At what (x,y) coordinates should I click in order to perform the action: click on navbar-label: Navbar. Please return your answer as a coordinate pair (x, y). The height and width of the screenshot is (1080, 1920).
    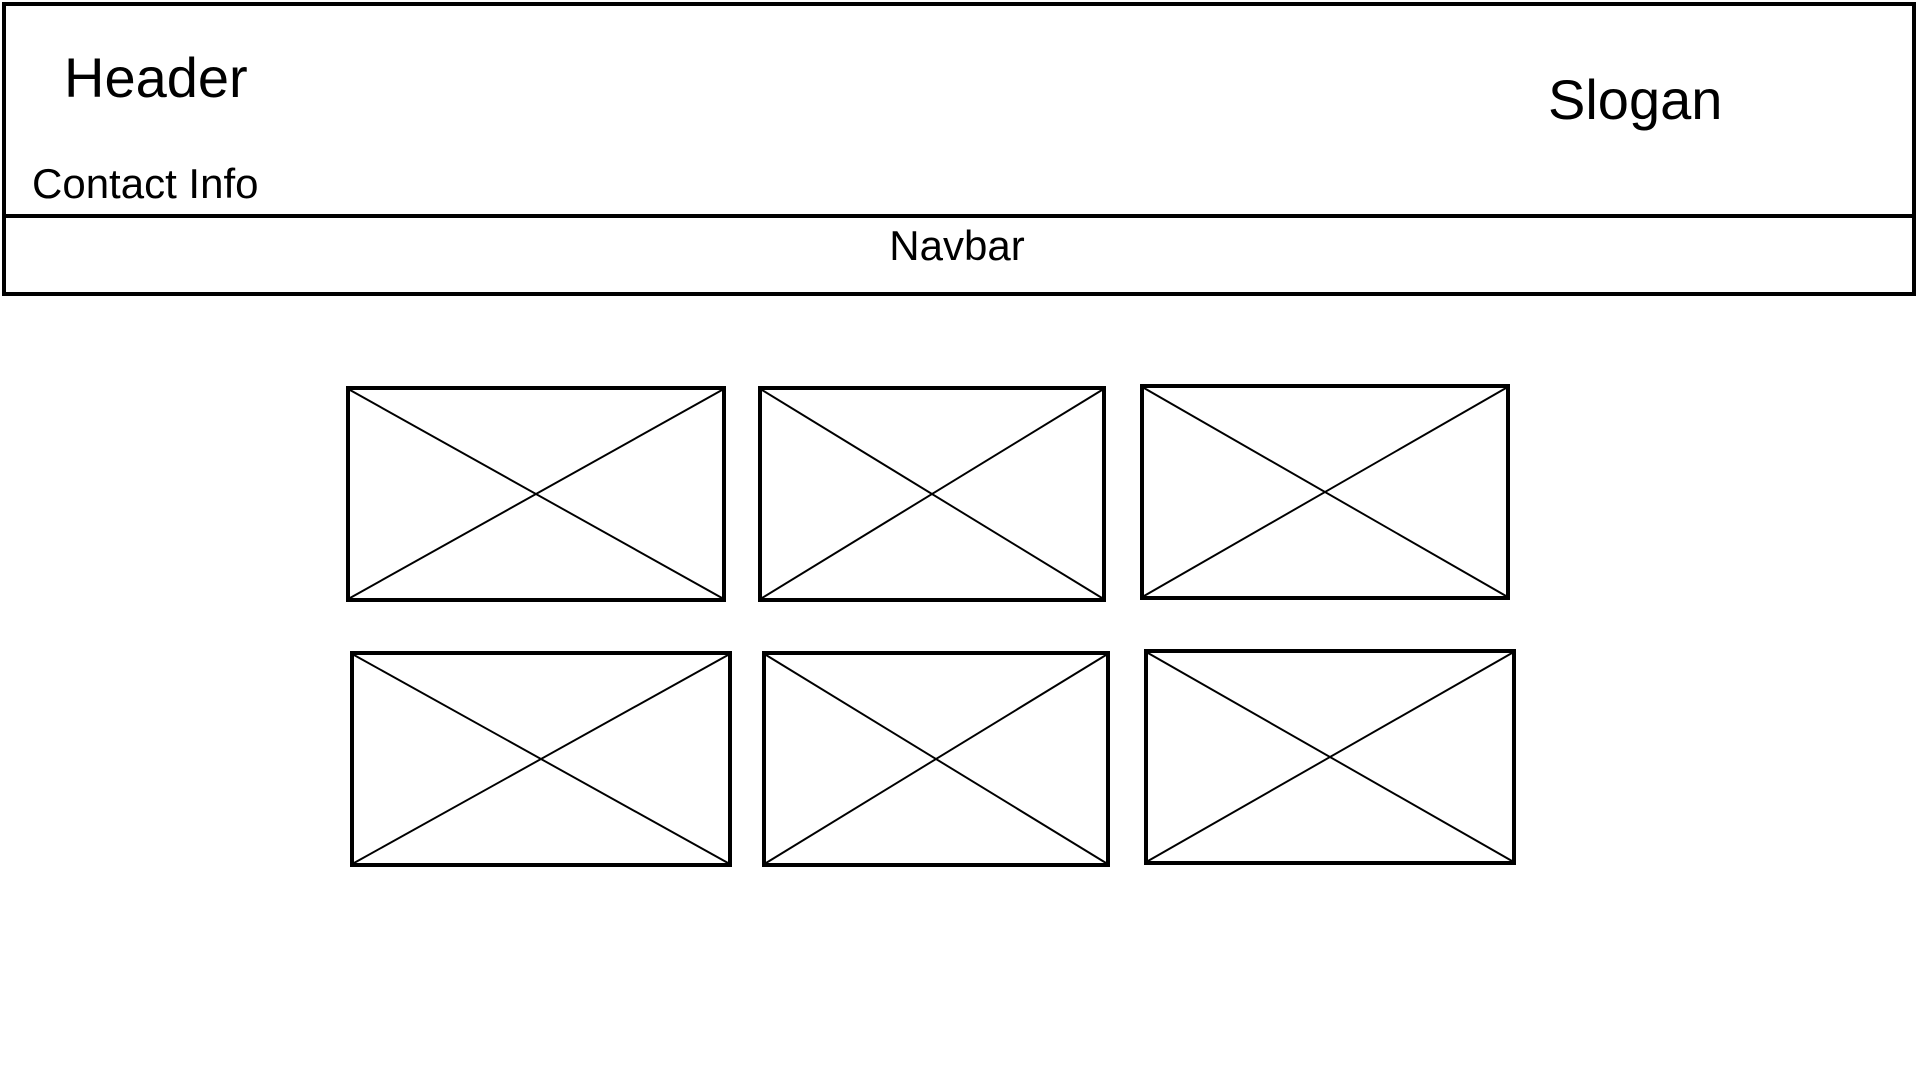
    Looking at the image, I should click on (957, 245).